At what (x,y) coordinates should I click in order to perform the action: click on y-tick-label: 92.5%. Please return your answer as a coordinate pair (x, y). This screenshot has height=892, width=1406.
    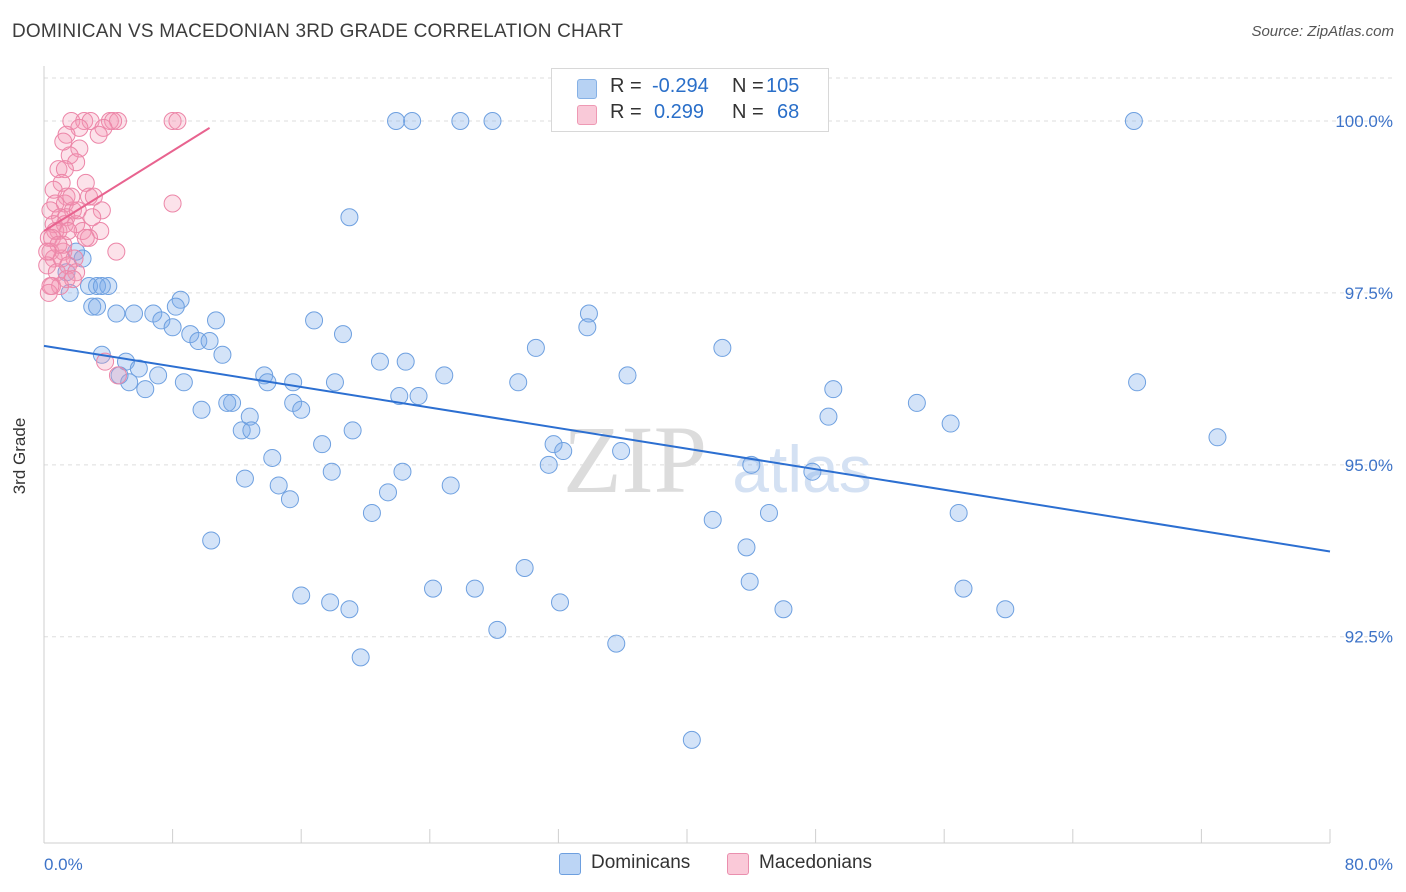
    Looking at the image, I should click on (1369, 637).